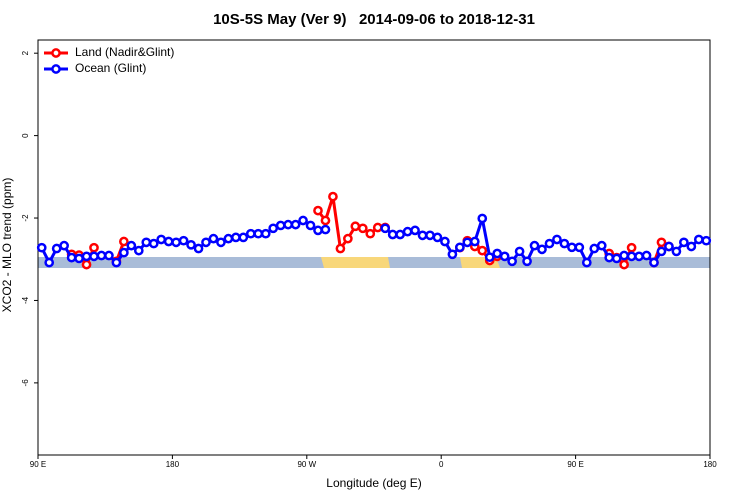  I want to click on legend-label: Land (Nadir&Glint), so click(124, 52).